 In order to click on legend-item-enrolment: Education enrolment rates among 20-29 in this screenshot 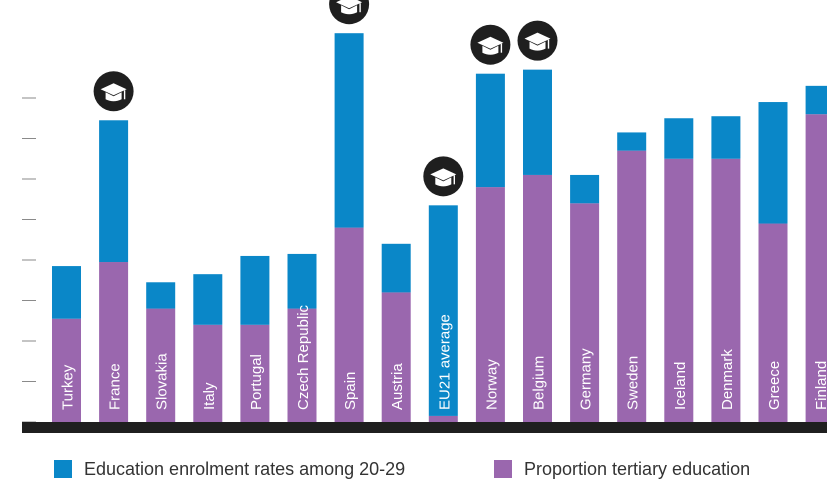, I will do `click(229, 469)`.